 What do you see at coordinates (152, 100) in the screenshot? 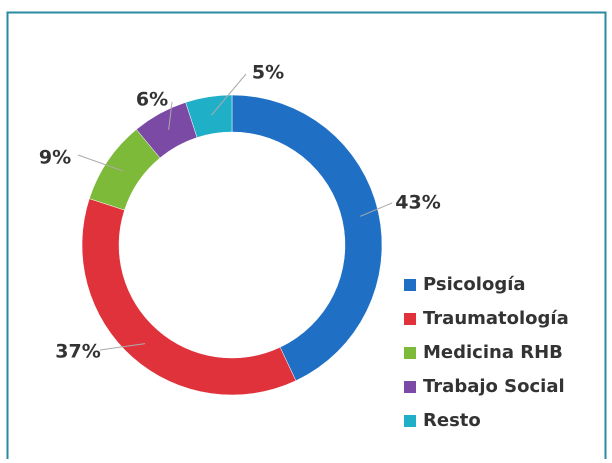
I see `data-label: 6%` at bounding box center [152, 100].